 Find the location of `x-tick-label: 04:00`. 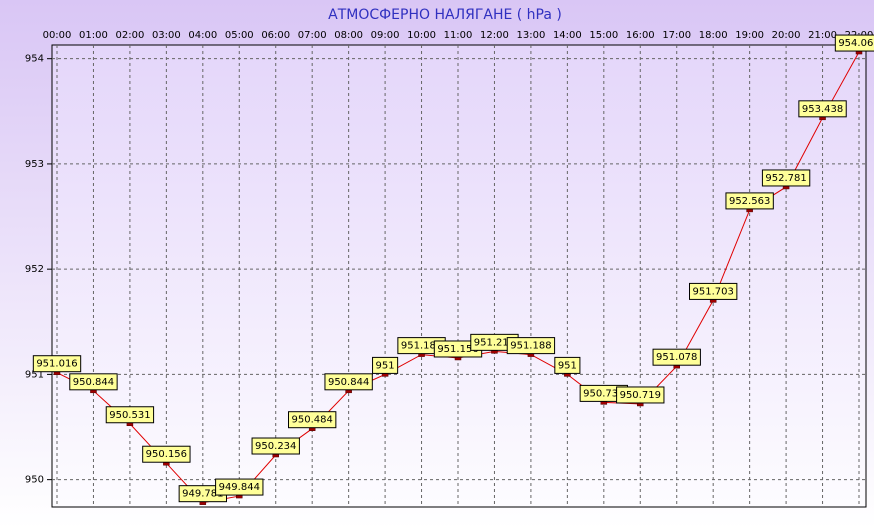

x-tick-label: 04:00 is located at coordinates (202, 35).